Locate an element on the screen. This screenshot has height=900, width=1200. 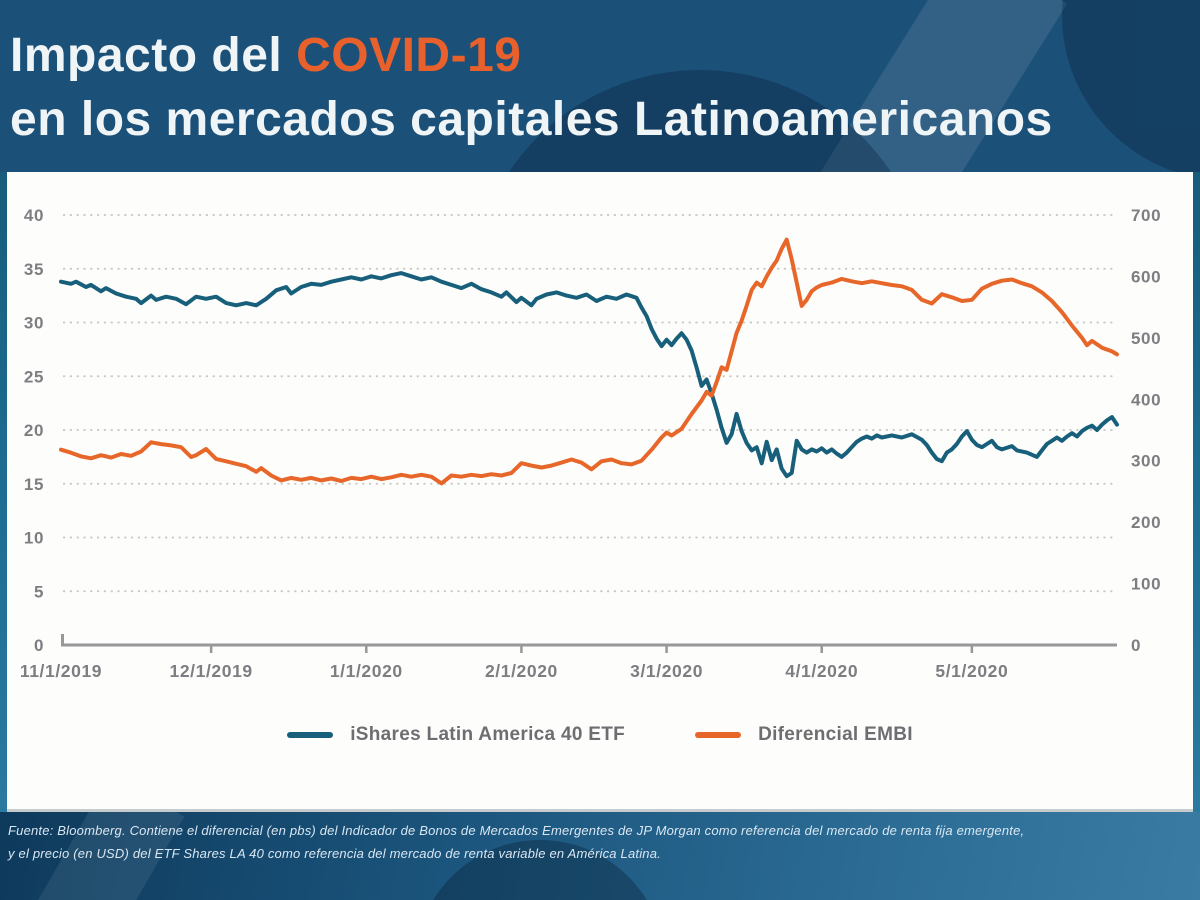
left-axis-tick-label: 35 is located at coordinates (34, 269).